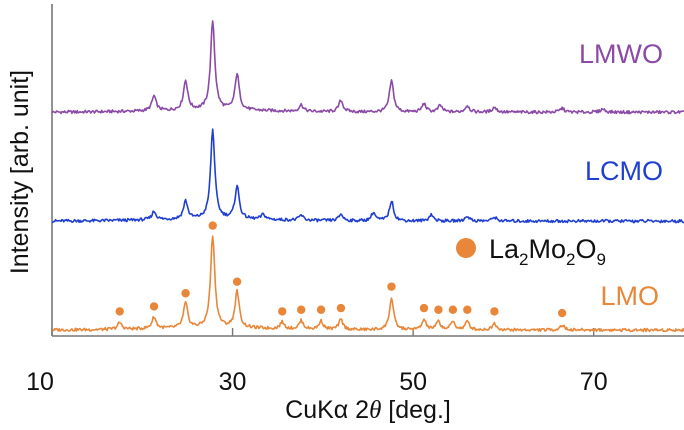 The width and height of the screenshot is (684, 430). Describe the element at coordinates (341, 269) in the screenshot. I see `phase-markers` at that location.